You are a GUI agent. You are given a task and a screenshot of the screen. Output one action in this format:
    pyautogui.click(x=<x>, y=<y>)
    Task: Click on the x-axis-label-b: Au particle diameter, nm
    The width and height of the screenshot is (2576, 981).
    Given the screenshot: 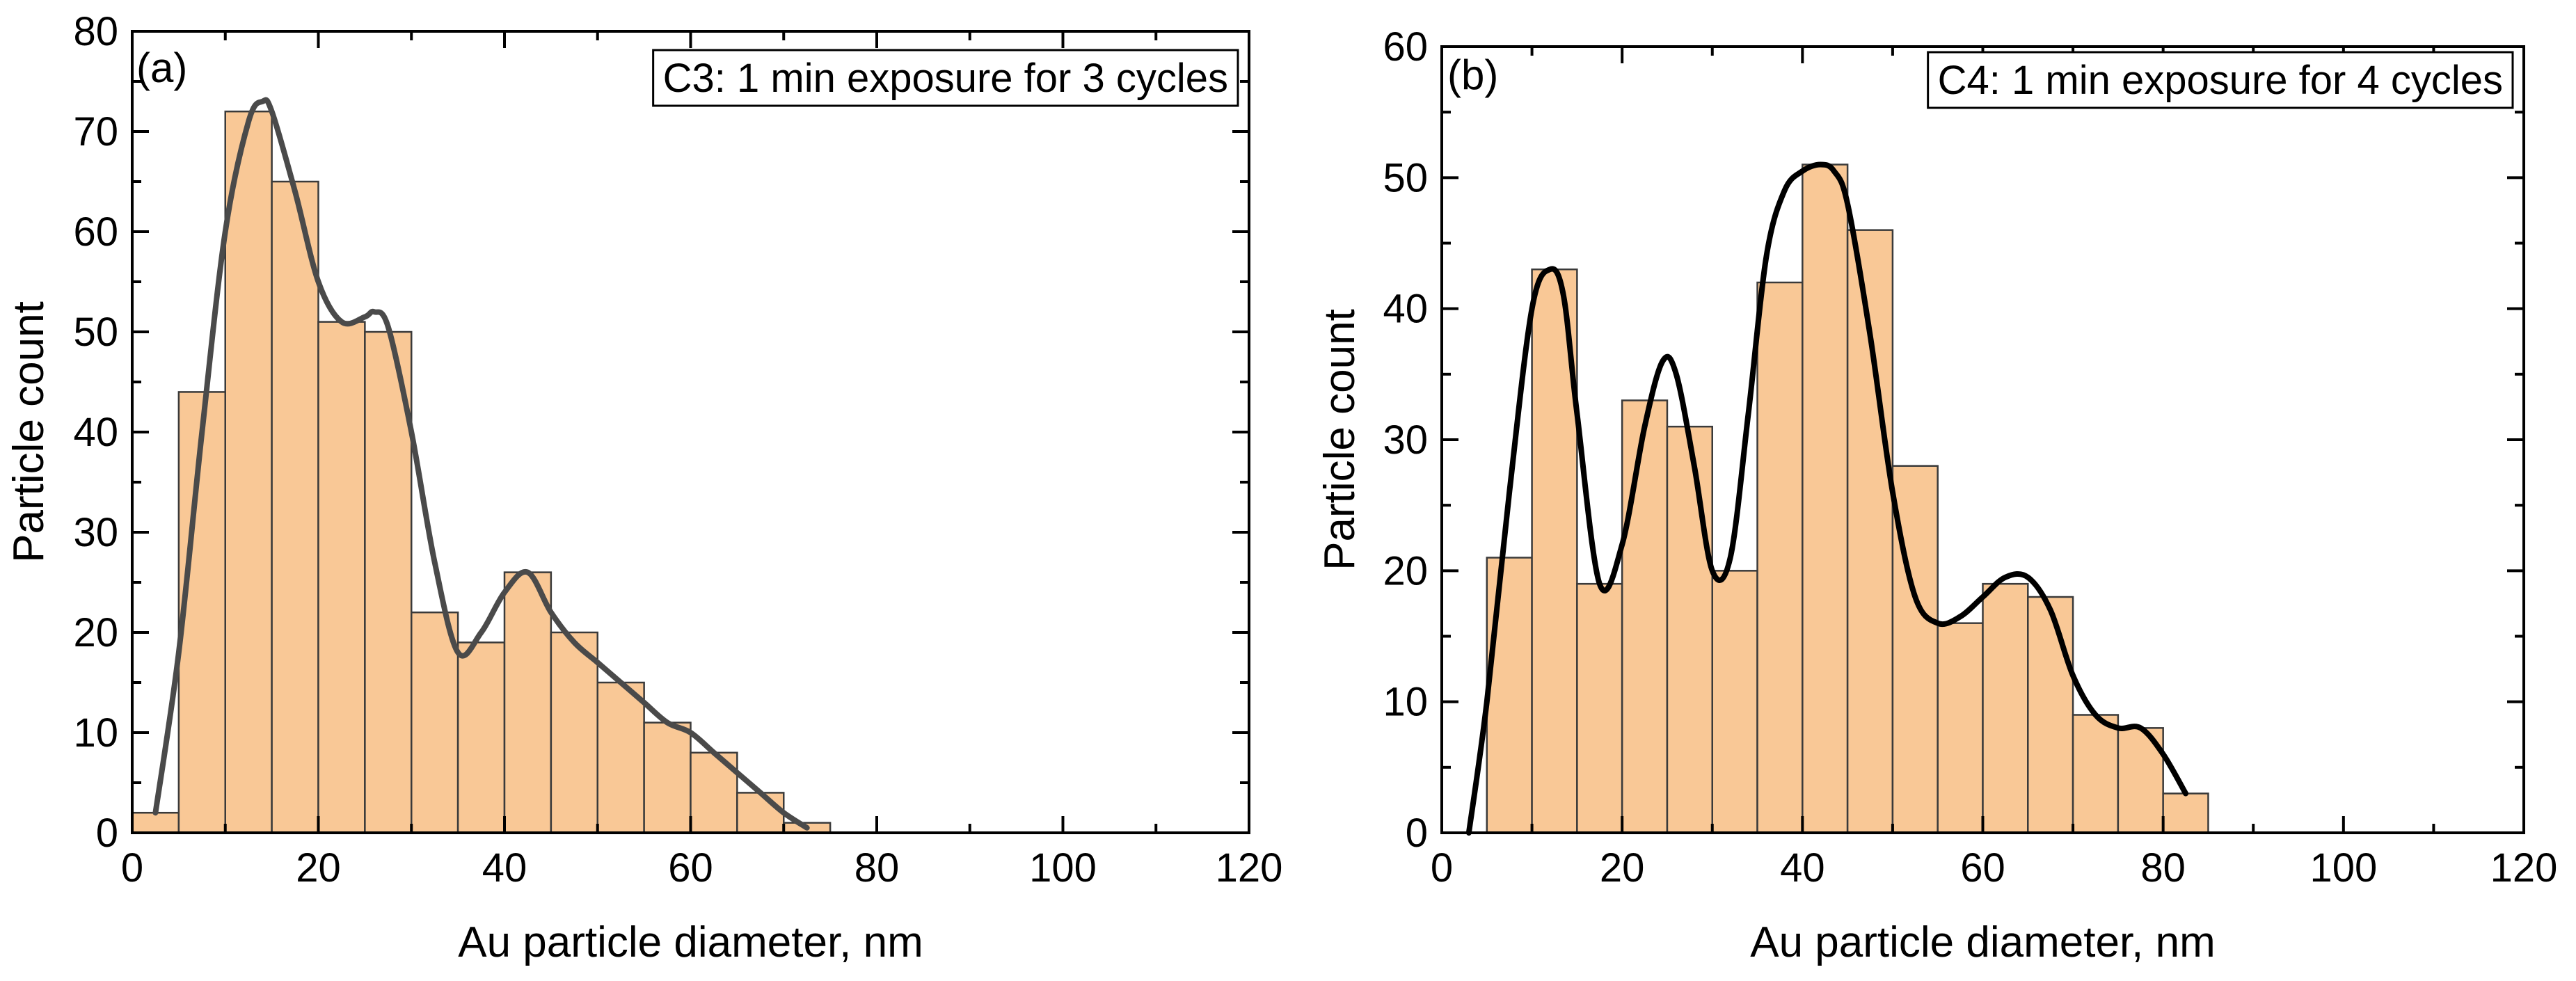 What is the action you would take?
    pyautogui.click(x=1983, y=942)
    